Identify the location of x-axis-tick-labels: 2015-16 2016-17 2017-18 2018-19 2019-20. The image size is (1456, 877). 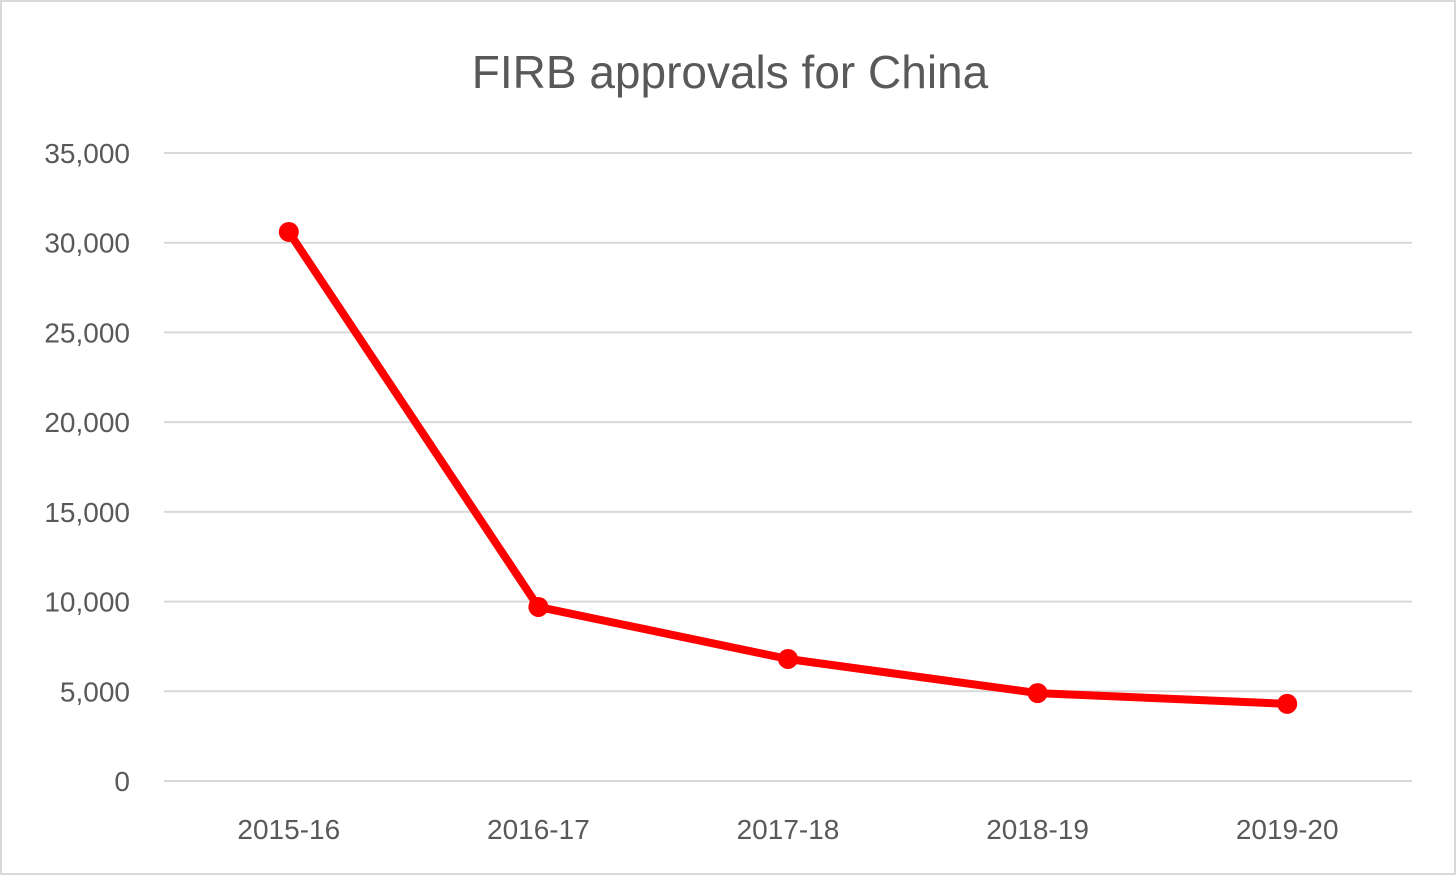
(787, 829).